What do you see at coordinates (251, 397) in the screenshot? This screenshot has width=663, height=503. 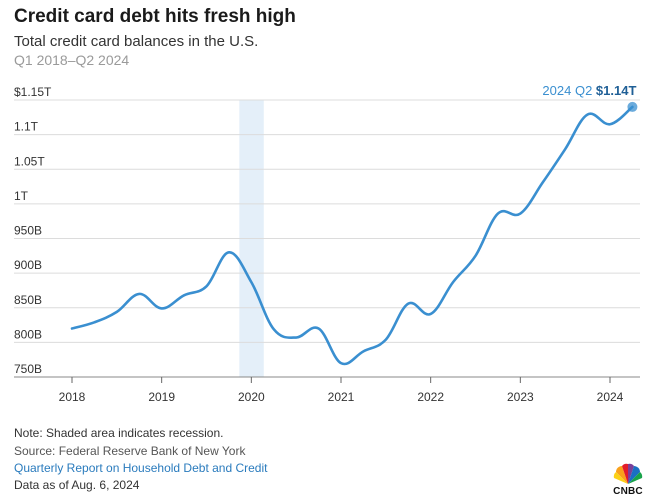 I see `x-tick-label: 2020` at bounding box center [251, 397].